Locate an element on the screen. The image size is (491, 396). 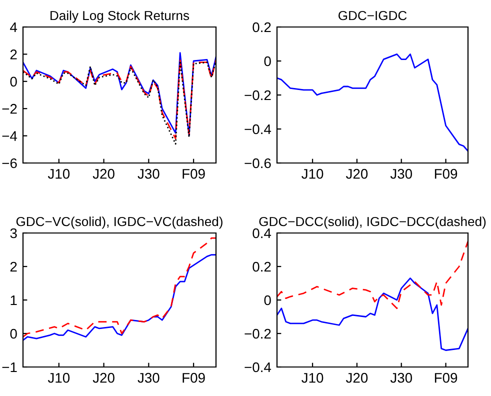
chart-title: GDC−VC(solid), IGDC−VC(dashed) is located at coordinates (119, 222).